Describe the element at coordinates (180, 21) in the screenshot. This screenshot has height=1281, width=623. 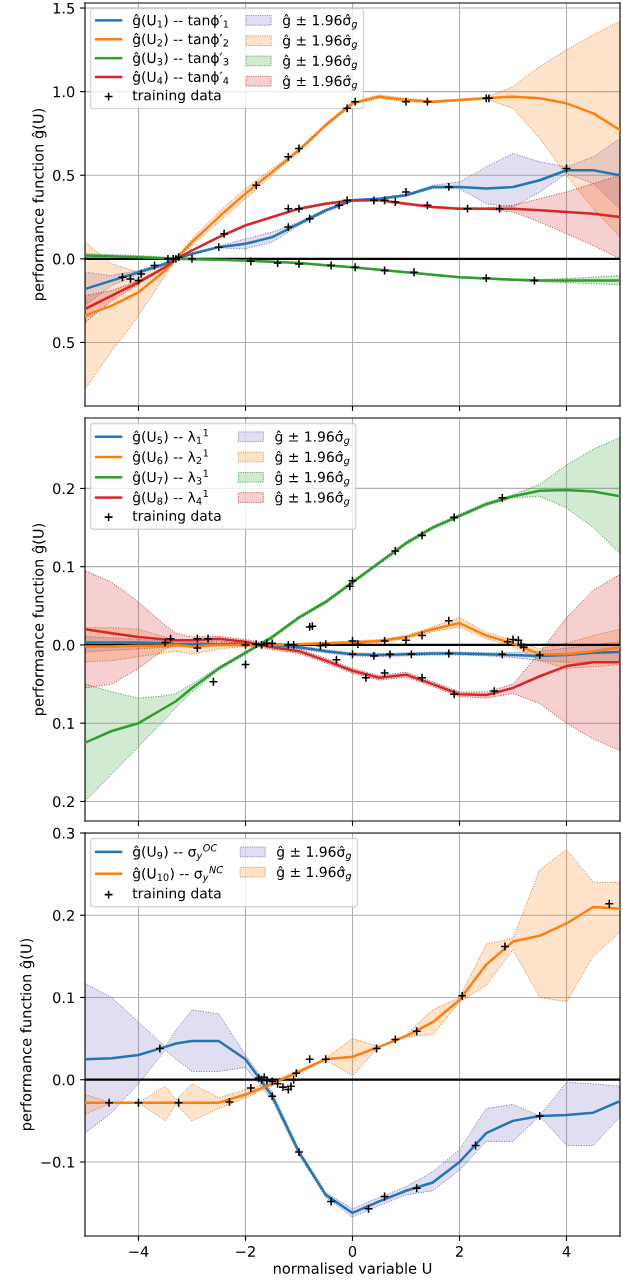
I see `legend-label: ĝ(U$_{1}$) -- tanϕ′$_{1}$` at that location.